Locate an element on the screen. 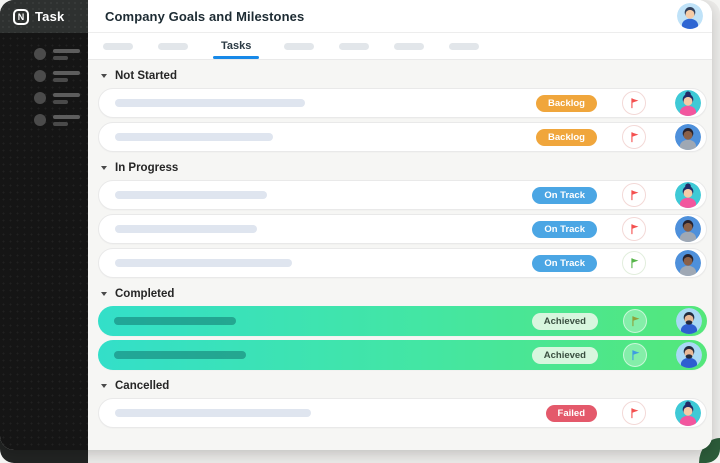 The width and height of the screenshot is (720, 463). ntask-logo-icon: N is located at coordinates (21, 16).